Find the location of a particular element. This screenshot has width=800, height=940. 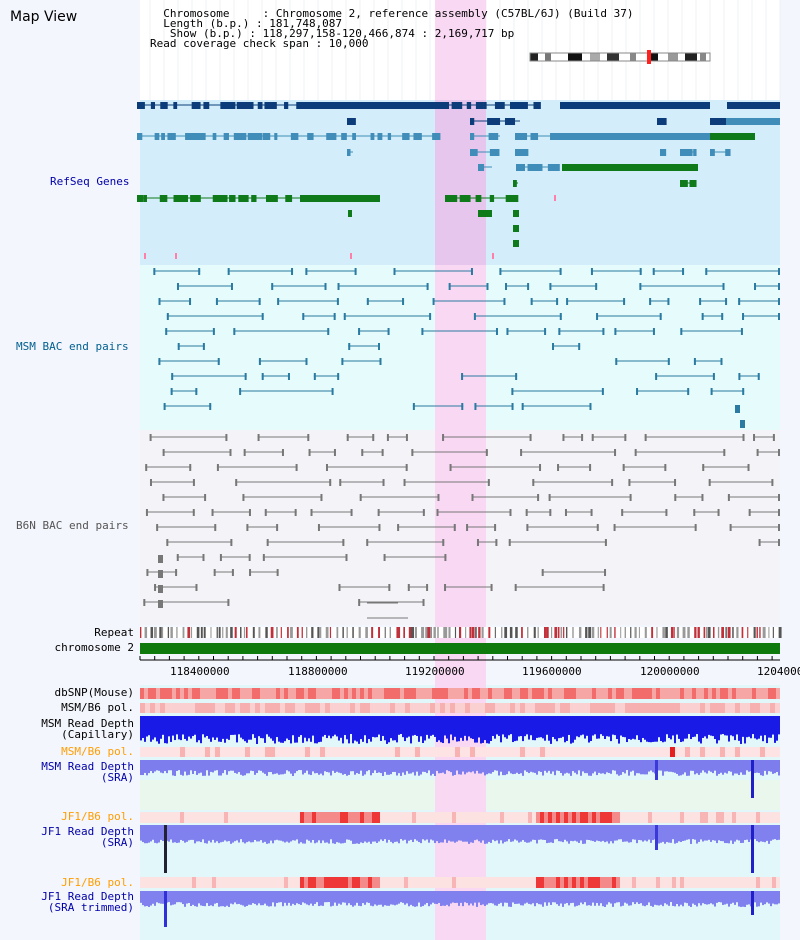

label-chromosome: chromosome 2 is located at coordinates (94, 647).